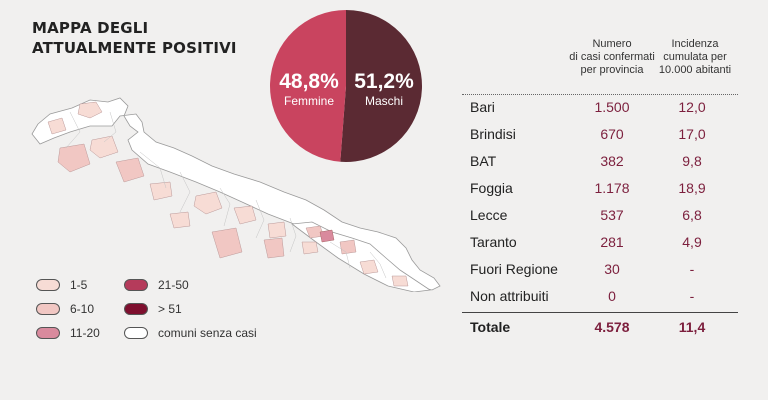  Describe the element at coordinates (612, 242) in the screenshot. I see `cases-value: 281` at that location.